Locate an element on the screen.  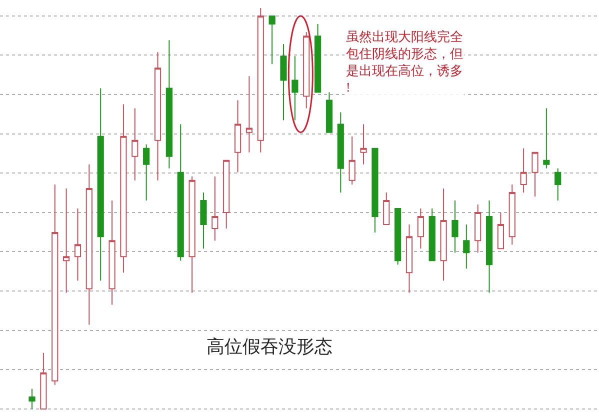
annotation: 虽然出现大阳线完全包住阴线的形态，但是出现在高位，诱多! is located at coordinates (404, 62).